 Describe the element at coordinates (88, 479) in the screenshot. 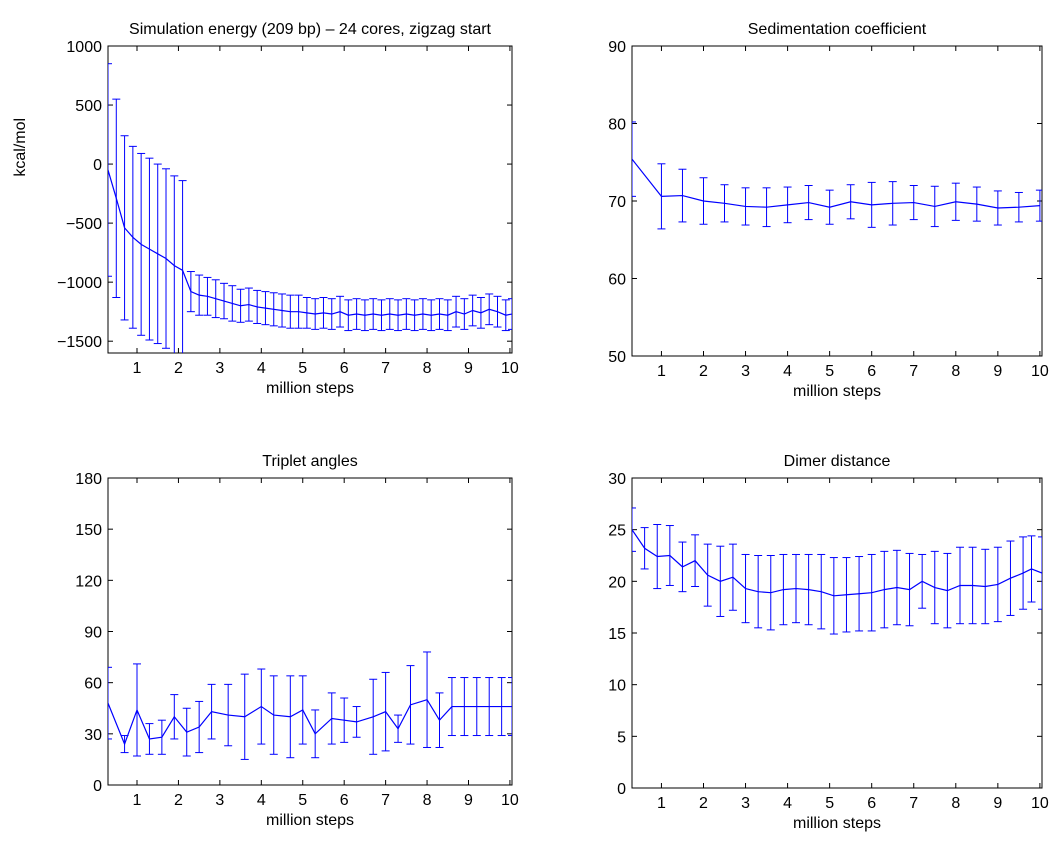

I see `y-tick-label: 180` at that location.